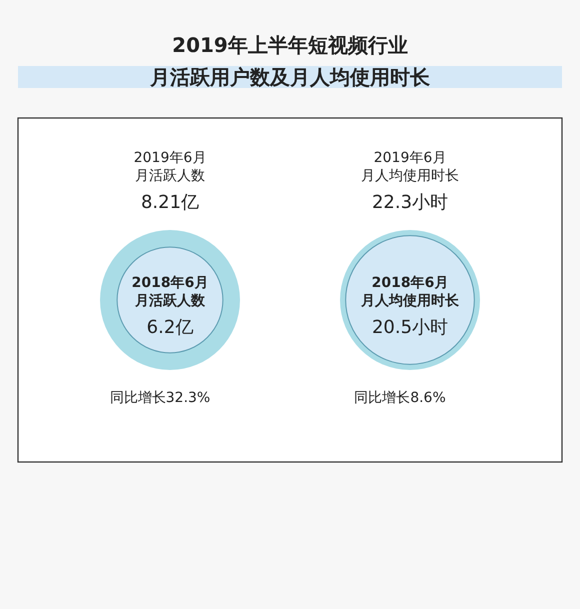 This screenshot has height=609, width=580. Describe the element at coordinates (170, 202) in the screenshot. I see `data-label: 8.21亿` at that location.